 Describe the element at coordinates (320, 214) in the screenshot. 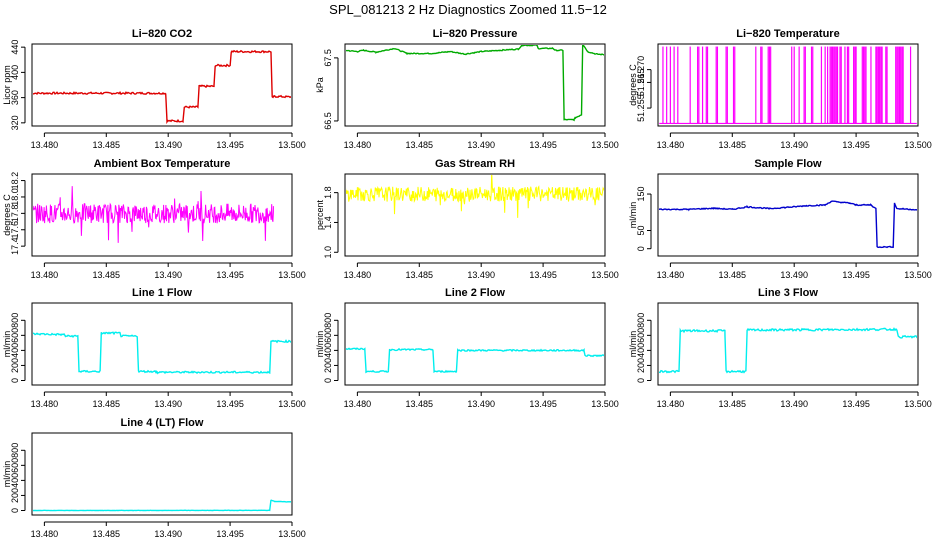

I see `y-axis-label: percent` at that location.